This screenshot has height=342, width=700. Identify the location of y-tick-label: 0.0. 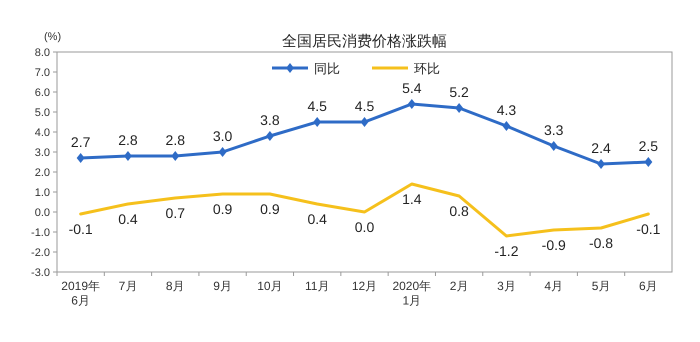
(42, 213).